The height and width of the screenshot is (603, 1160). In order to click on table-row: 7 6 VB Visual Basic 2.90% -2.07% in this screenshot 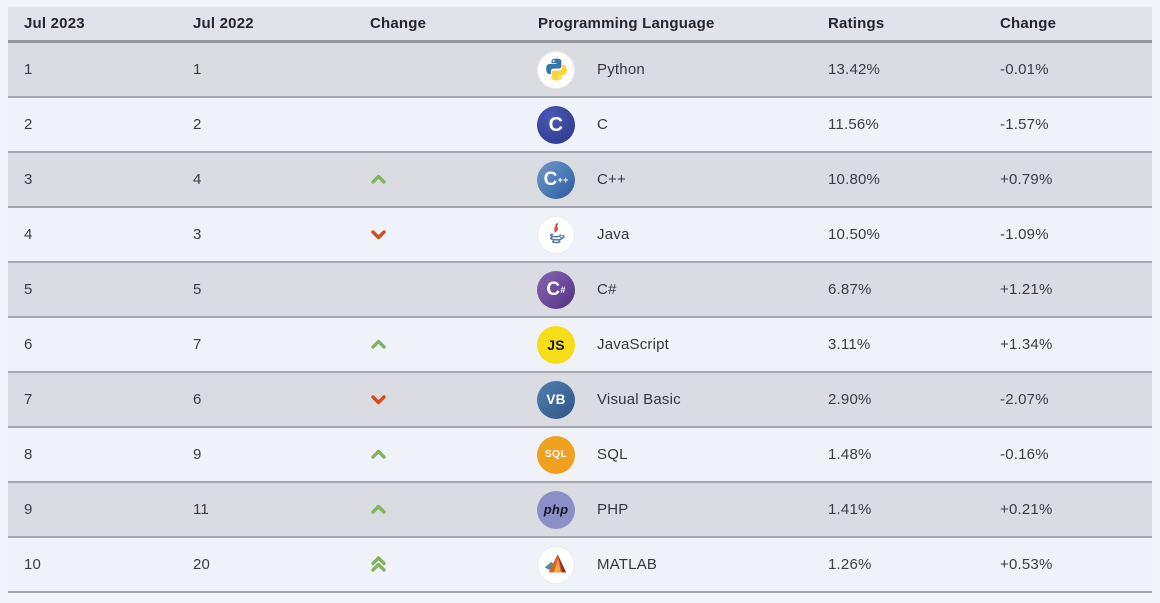, I will do `click(580, 400)`.